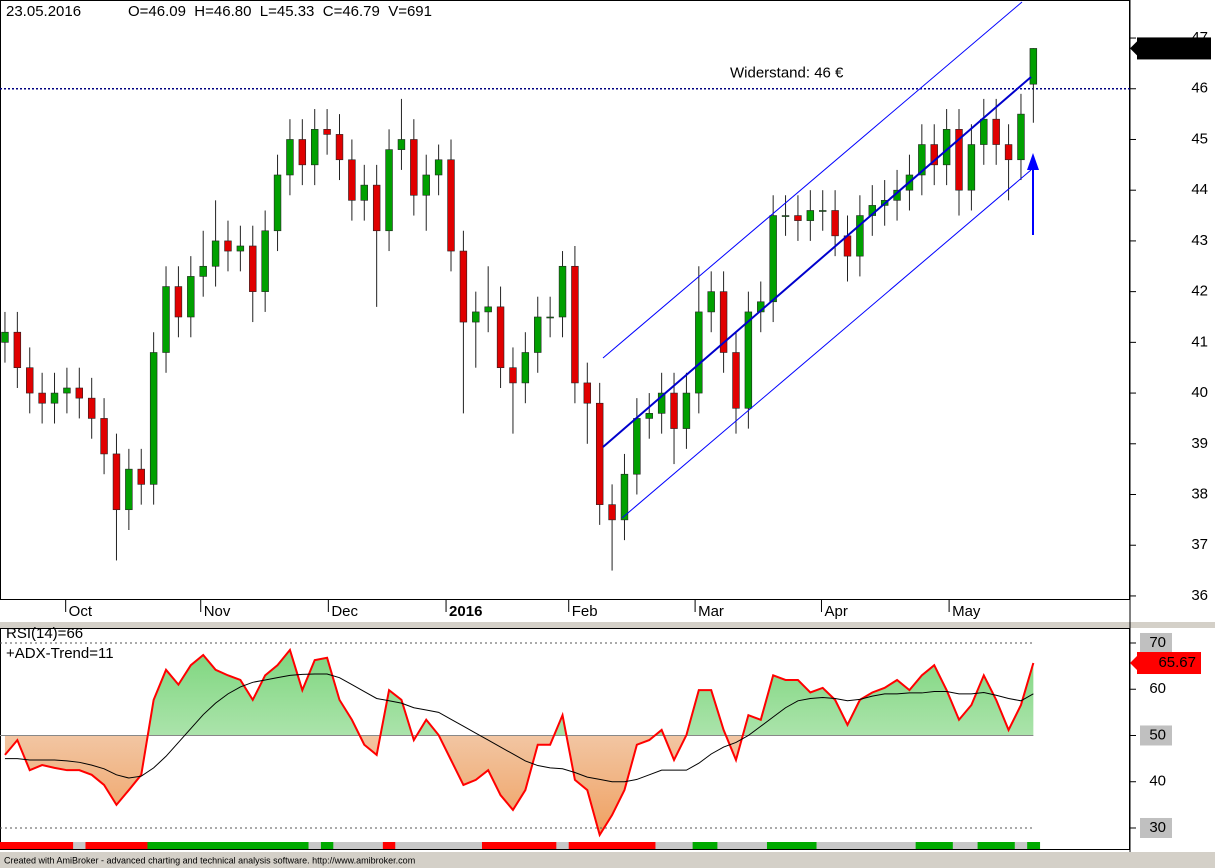 The height and width of the screenshot is (868, 1215). I want to click on y-tick-label: 37, so click(1199, 544).